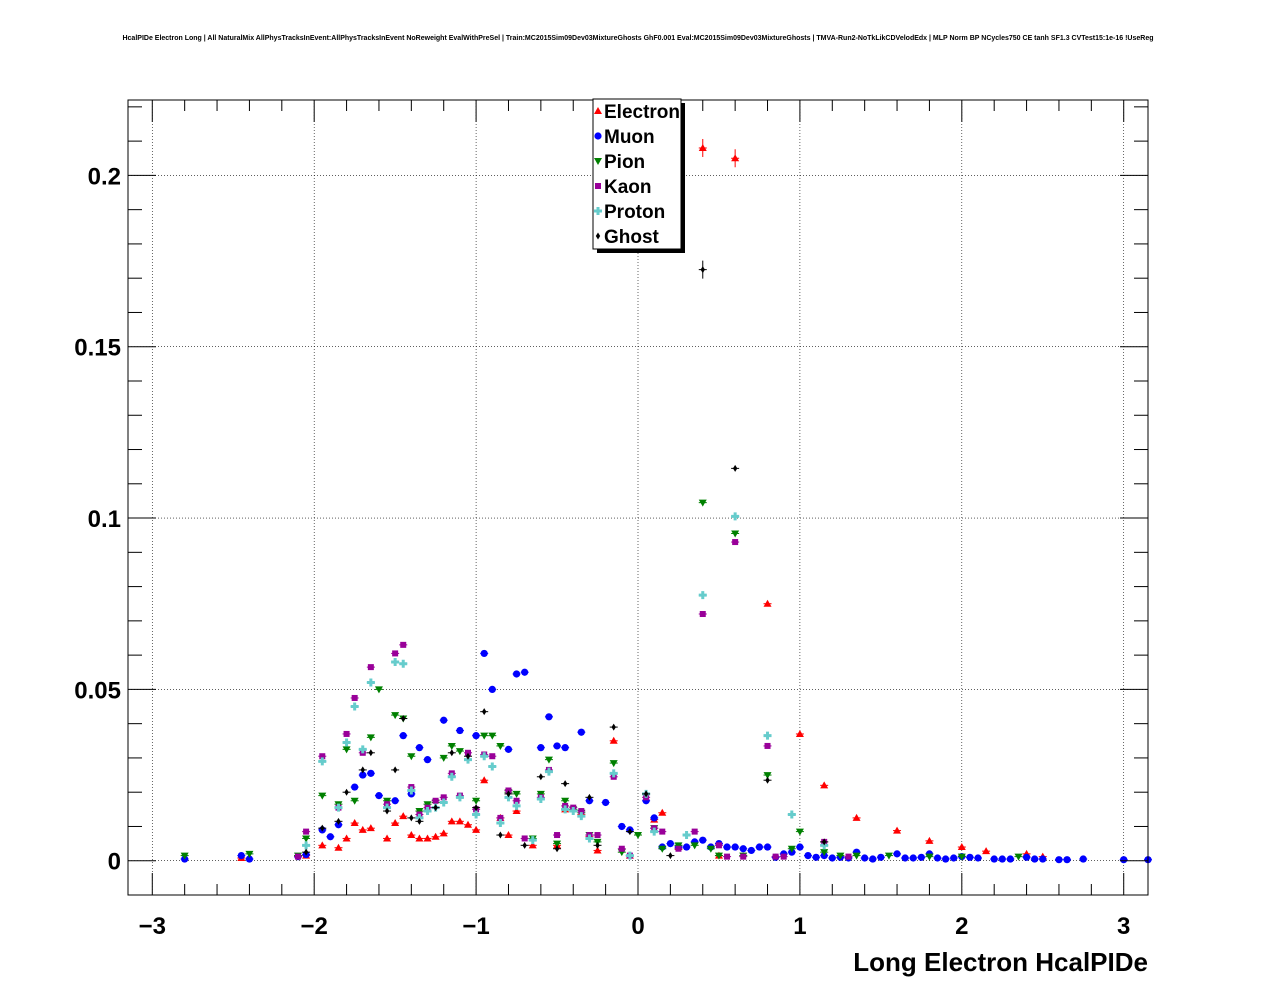 The height and width of the screenshot is (996, 1276). I want to click on legend-marker-kaon, so click(598, 186).